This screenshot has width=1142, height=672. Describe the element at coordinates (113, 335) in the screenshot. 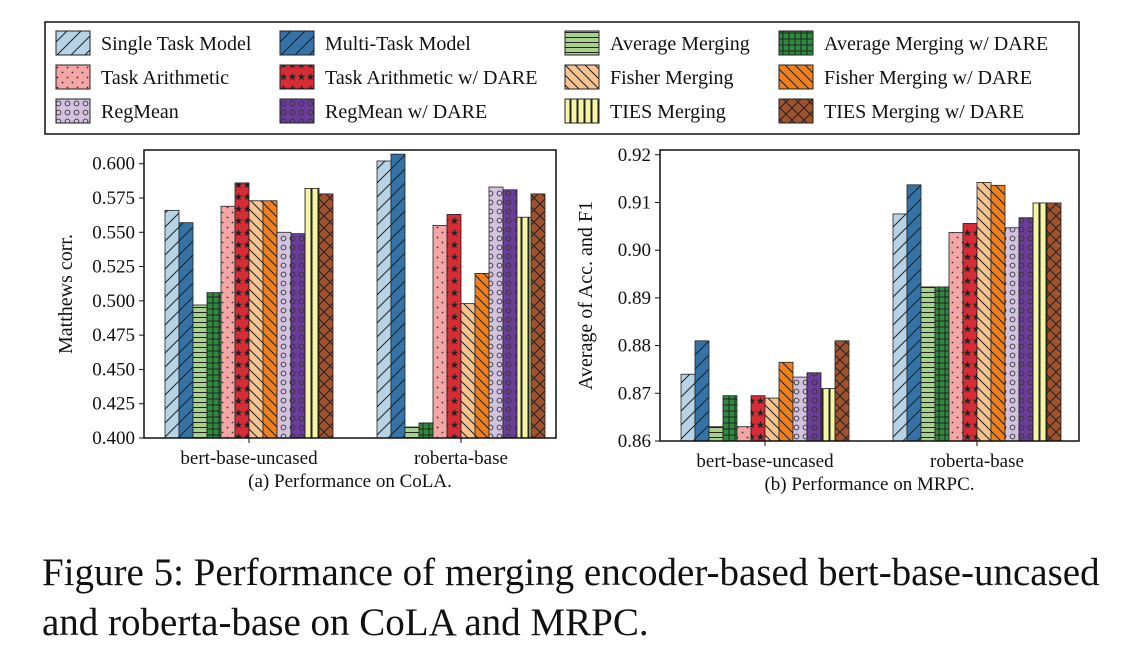

I see `y-tick-label: 0.475` at that location.